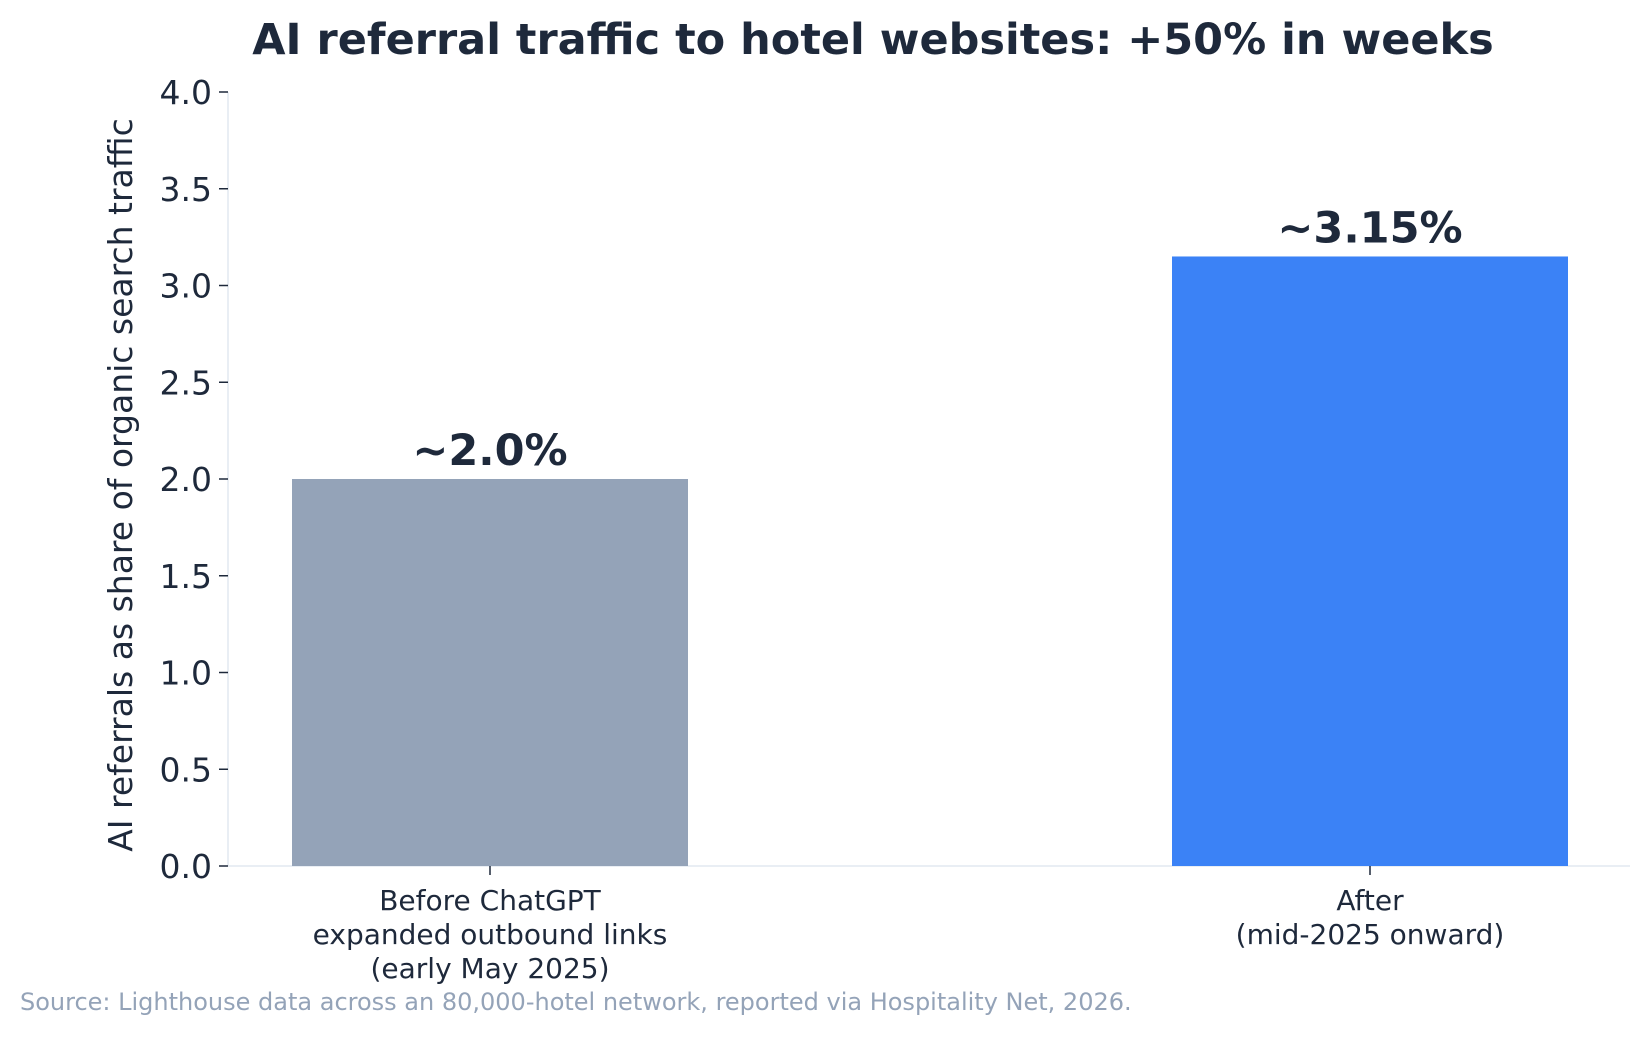 The width and height of the screenshot is (1641, 1037). I want to click on x-tick-label-line: (mid-2025 onward), so click(1370, 934).